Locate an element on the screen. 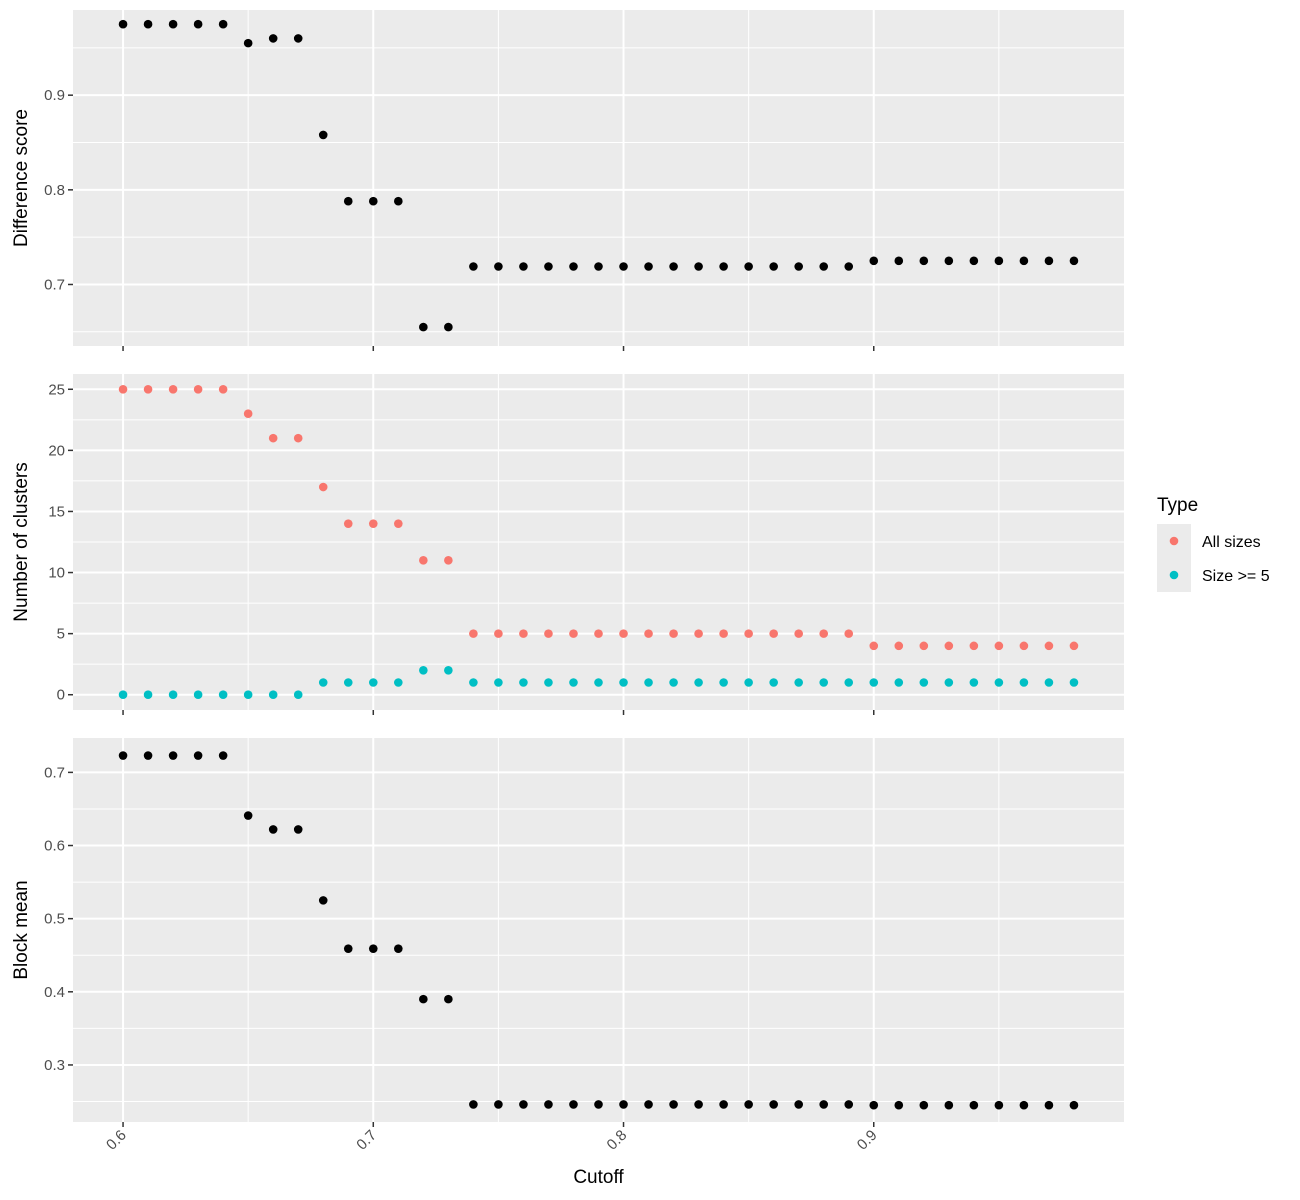 The image size is (1300, 1200). y-tick-label: 0.5 is located at coordinates (54, 919).